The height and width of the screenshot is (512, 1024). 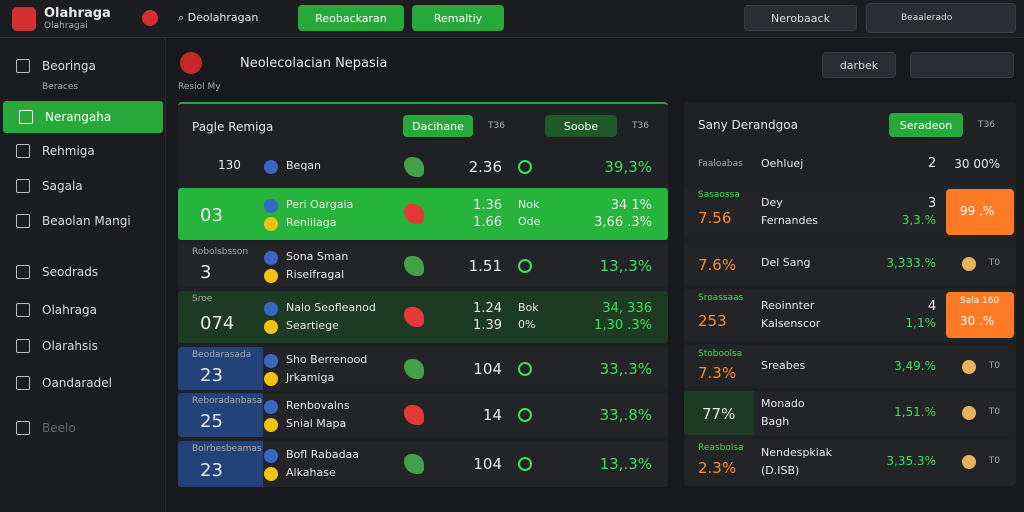 I want to click on stat-row: 7.6% Del Sang 3,333.% T0, so click(x=850, y=263).